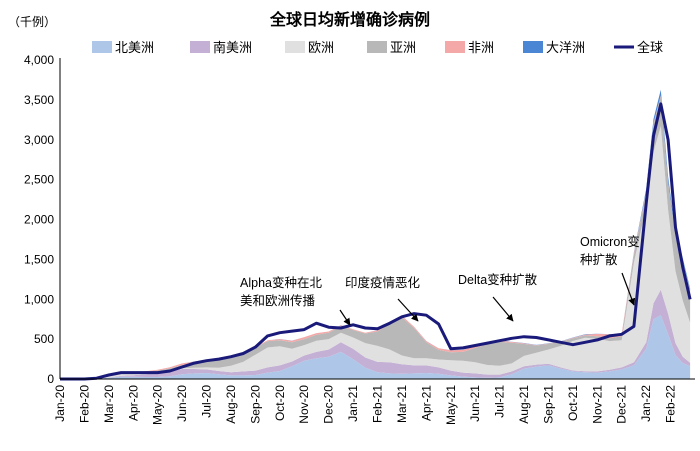  I want to click on x-tick-label: Nov-20, so click(304, 404).